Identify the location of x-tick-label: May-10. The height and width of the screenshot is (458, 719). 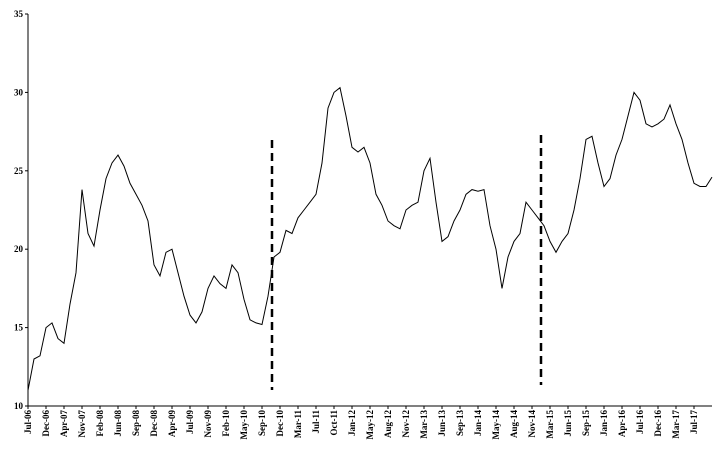
(244, 425).